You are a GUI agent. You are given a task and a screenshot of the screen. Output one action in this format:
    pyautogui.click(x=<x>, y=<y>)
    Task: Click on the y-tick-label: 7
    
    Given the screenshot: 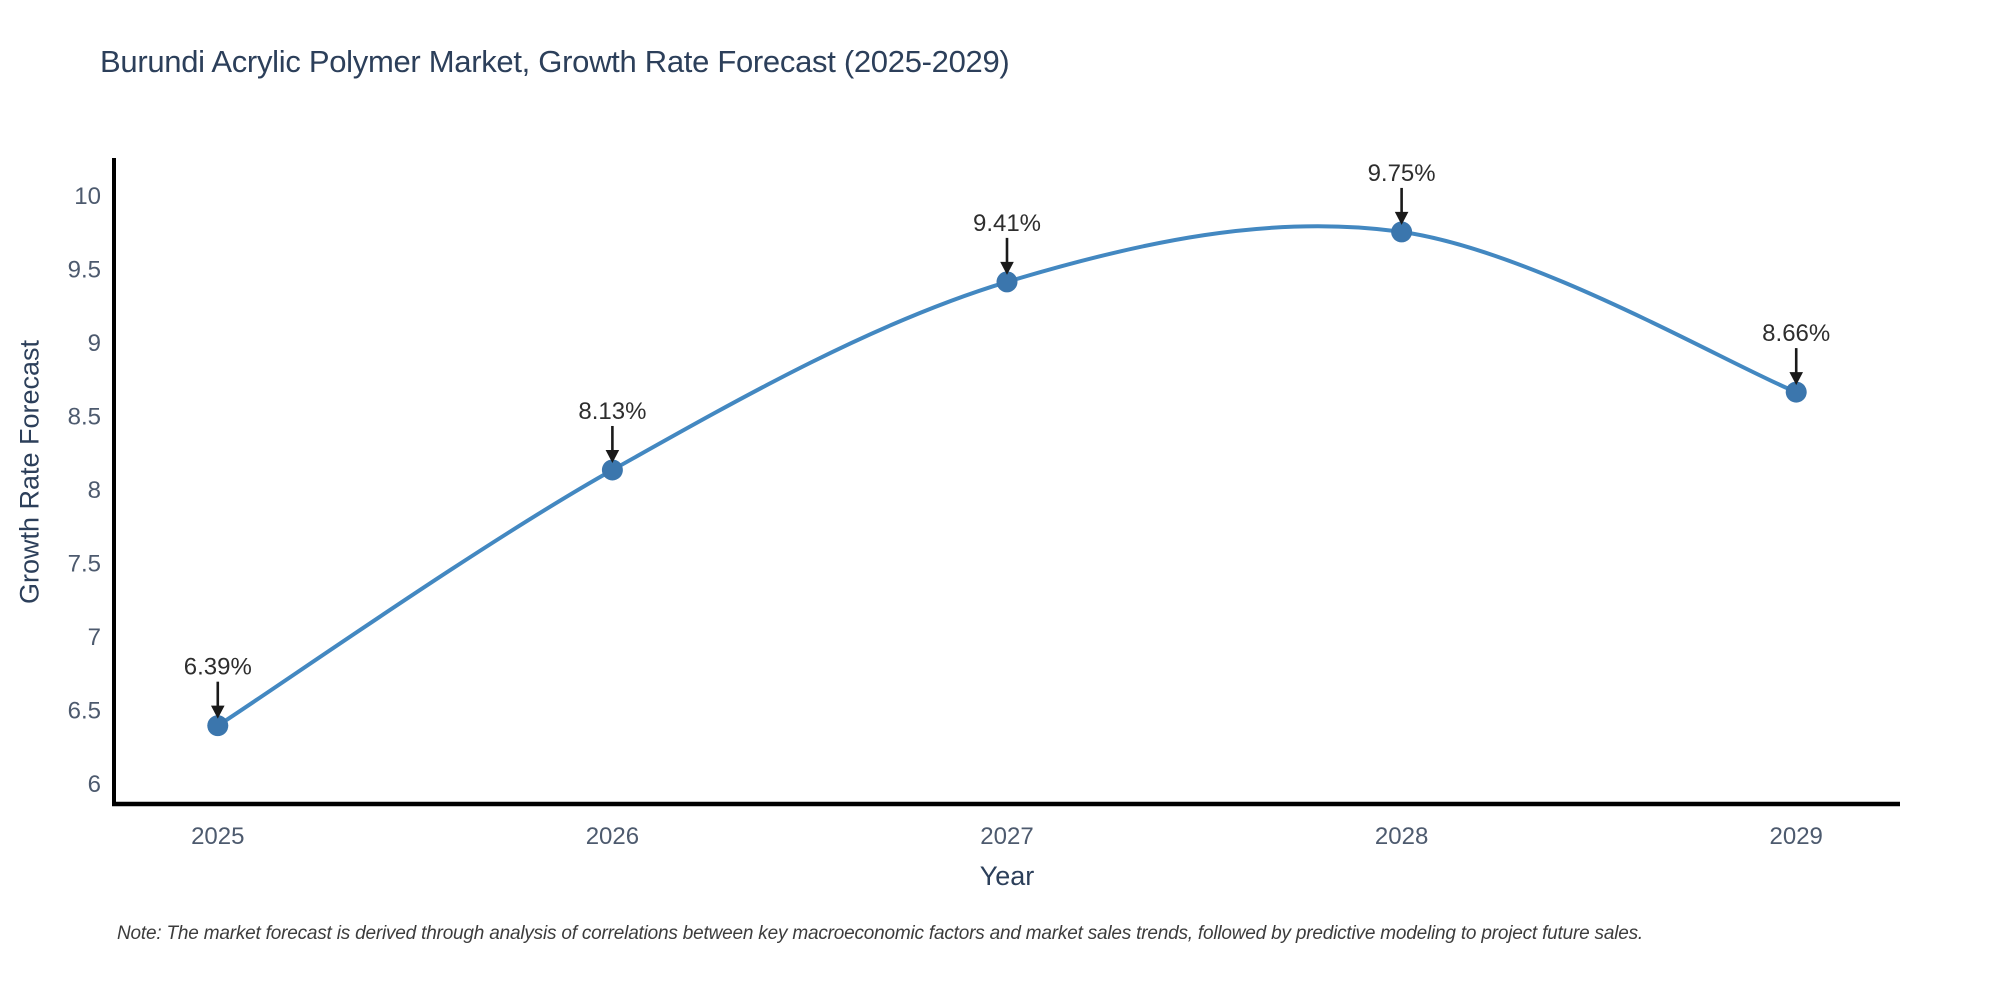 What is the action you would take?
    pyautogui.click(x=94, y=637)
    